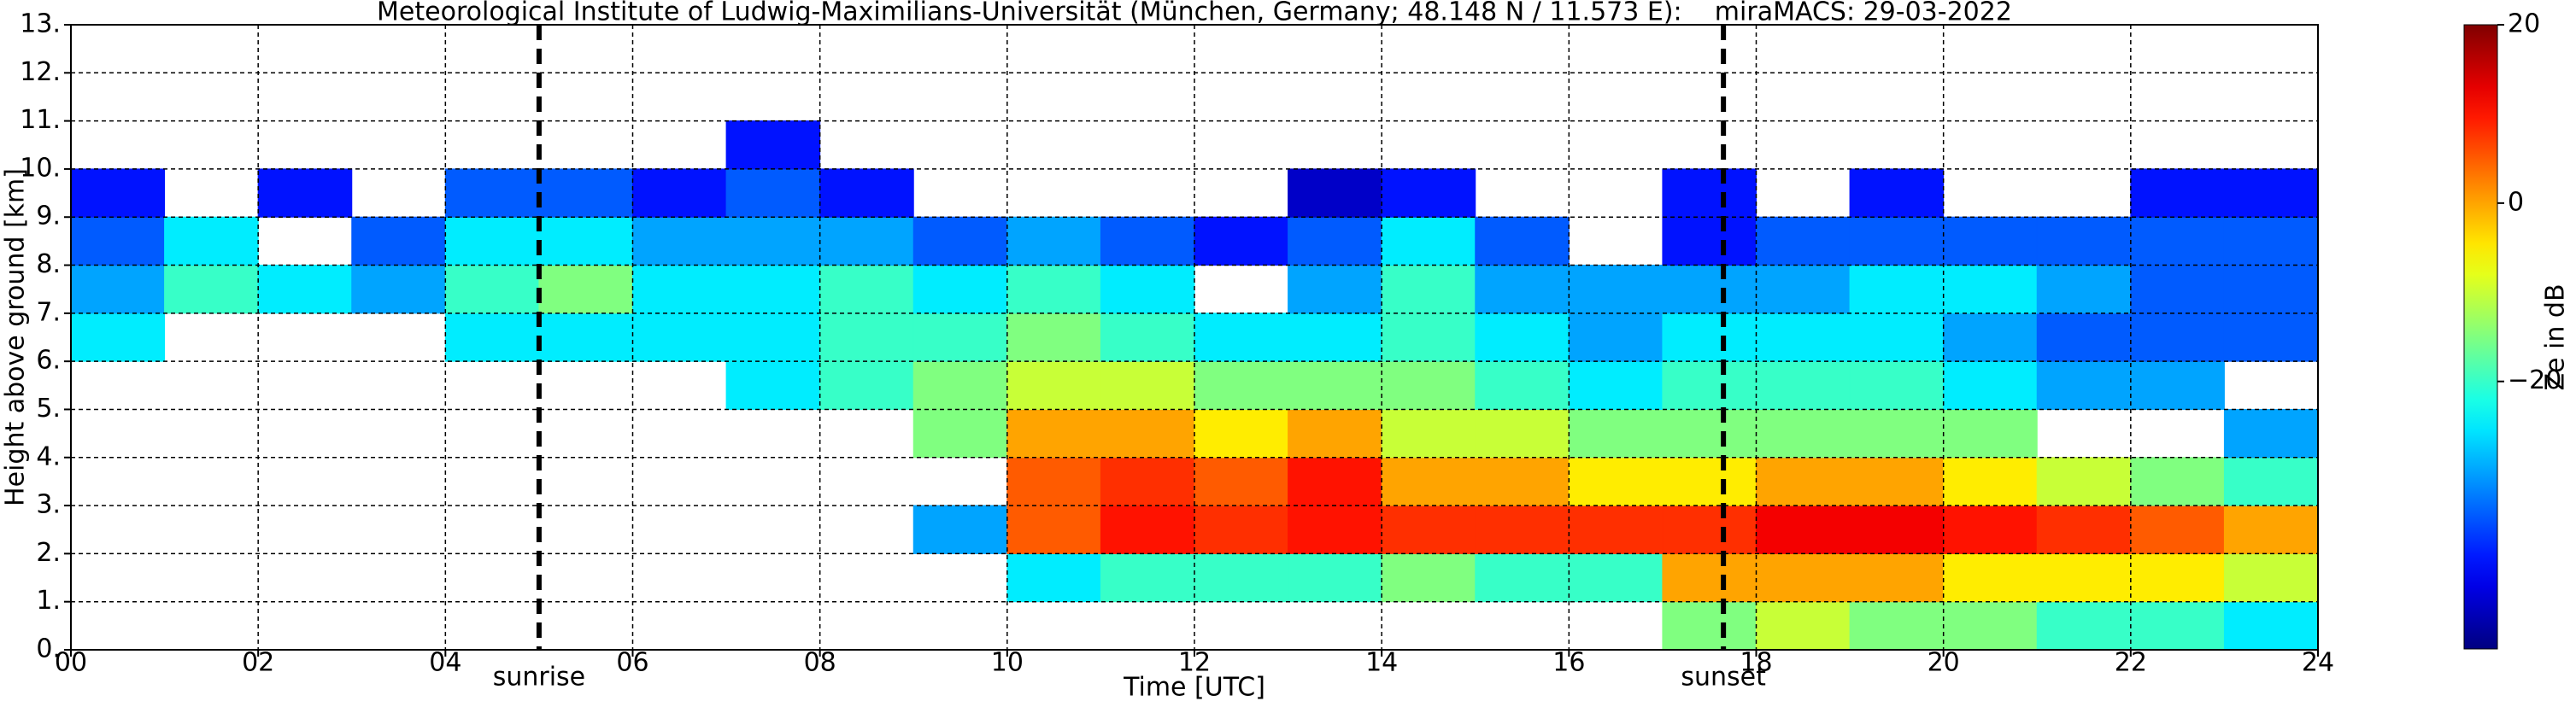  What do you see at coordinates (40, 24) in the screenshot?
I see `y-tick-label: 13.` at bounding box center [40, 24].